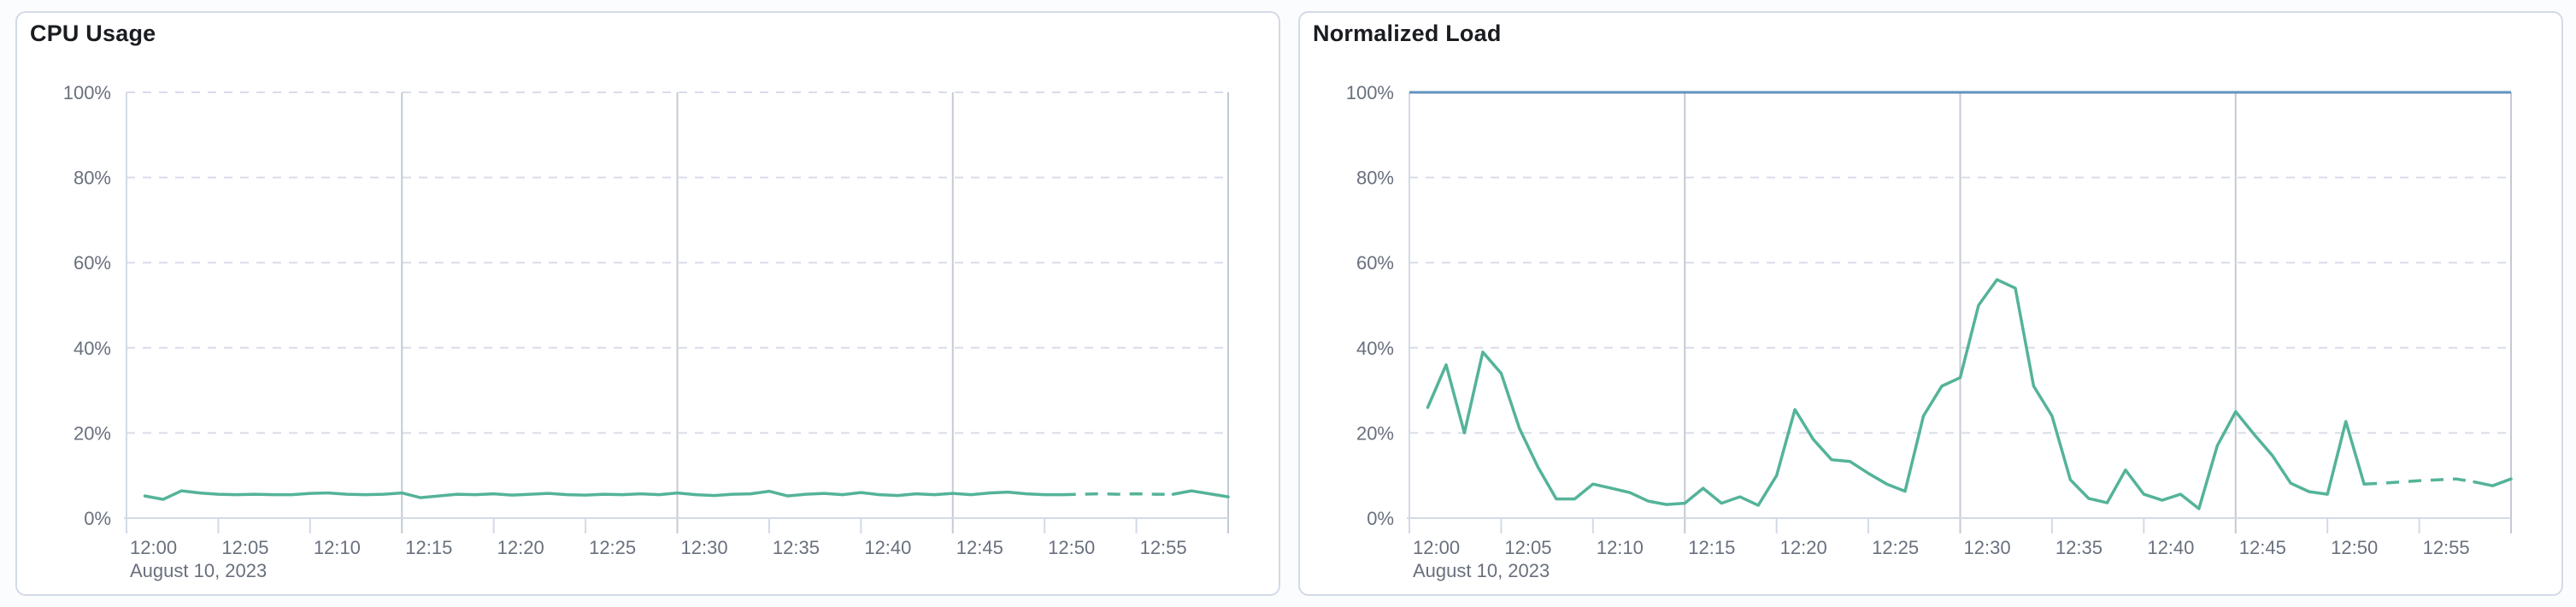  Describe the element at coordinates (93, 33) in the screenshot. I see `panel-title: CPU Usage` at that location.